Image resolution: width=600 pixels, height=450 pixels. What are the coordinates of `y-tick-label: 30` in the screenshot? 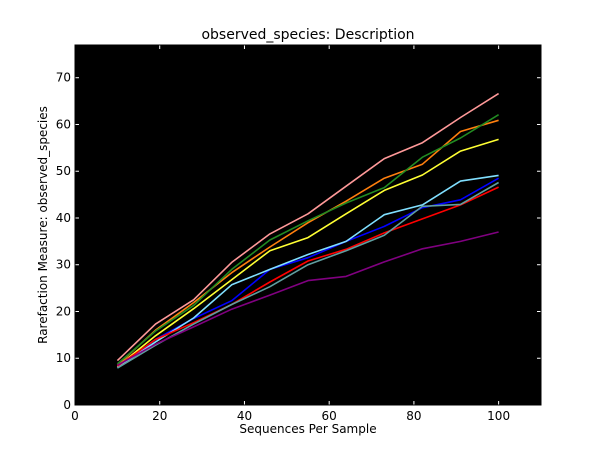 It's located at (63, 265).